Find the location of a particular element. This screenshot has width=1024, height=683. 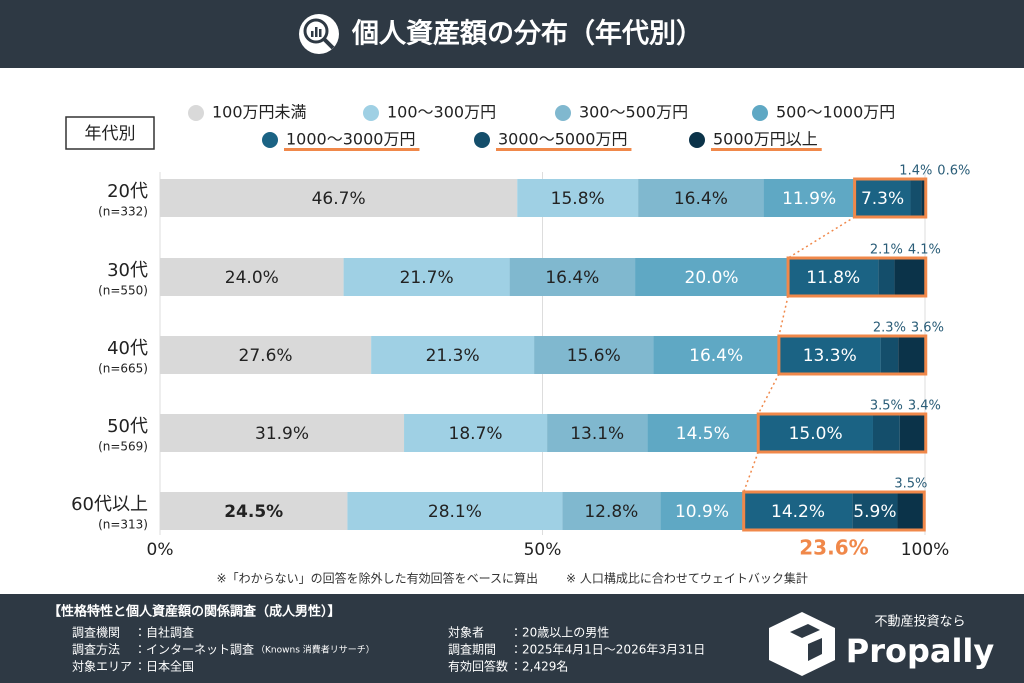

value-label: 5.9% is located at coordinates (874, 512).